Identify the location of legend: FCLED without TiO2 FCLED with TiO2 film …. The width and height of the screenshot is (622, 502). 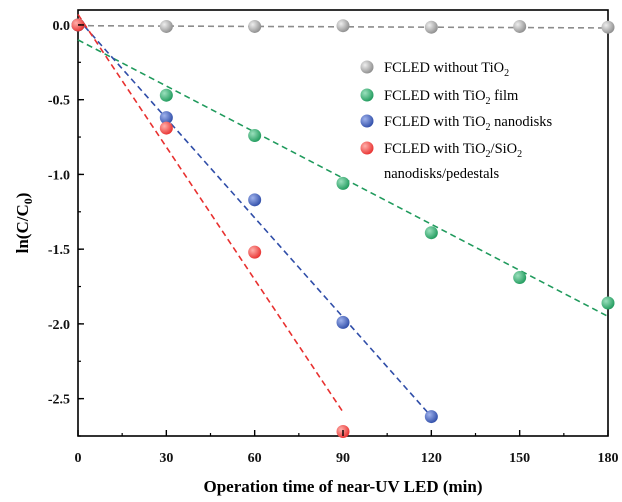
(456, 121).